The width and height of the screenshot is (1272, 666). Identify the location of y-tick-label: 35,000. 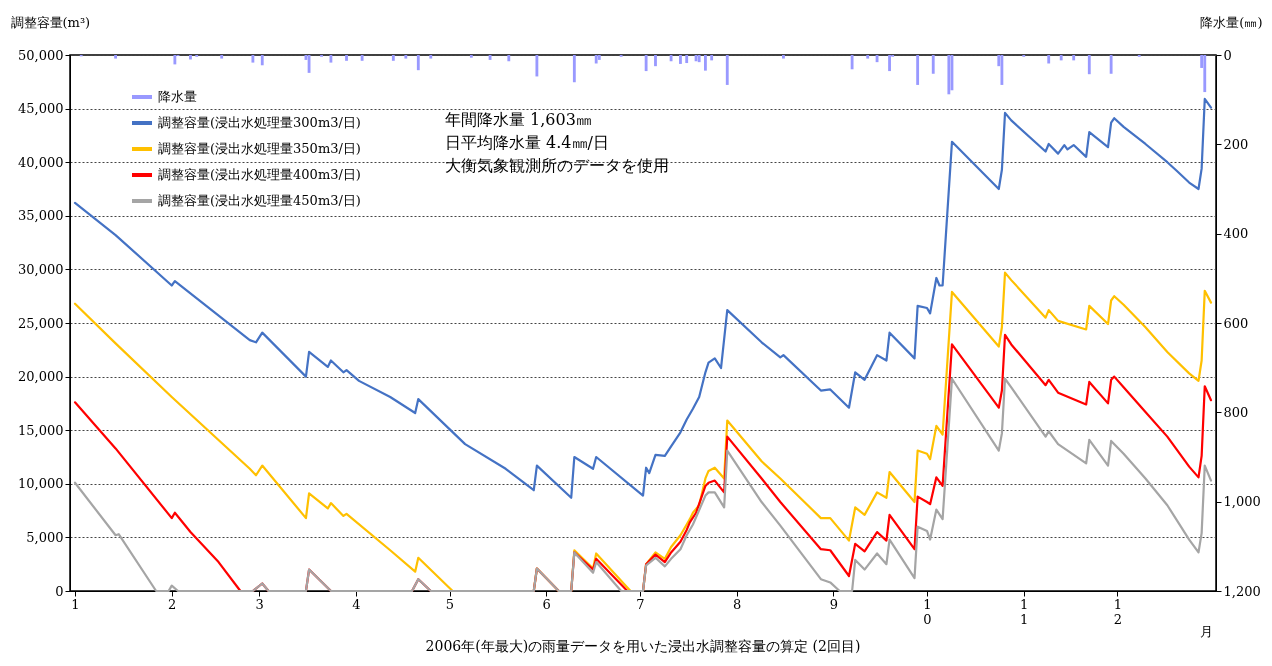
(41, 216).